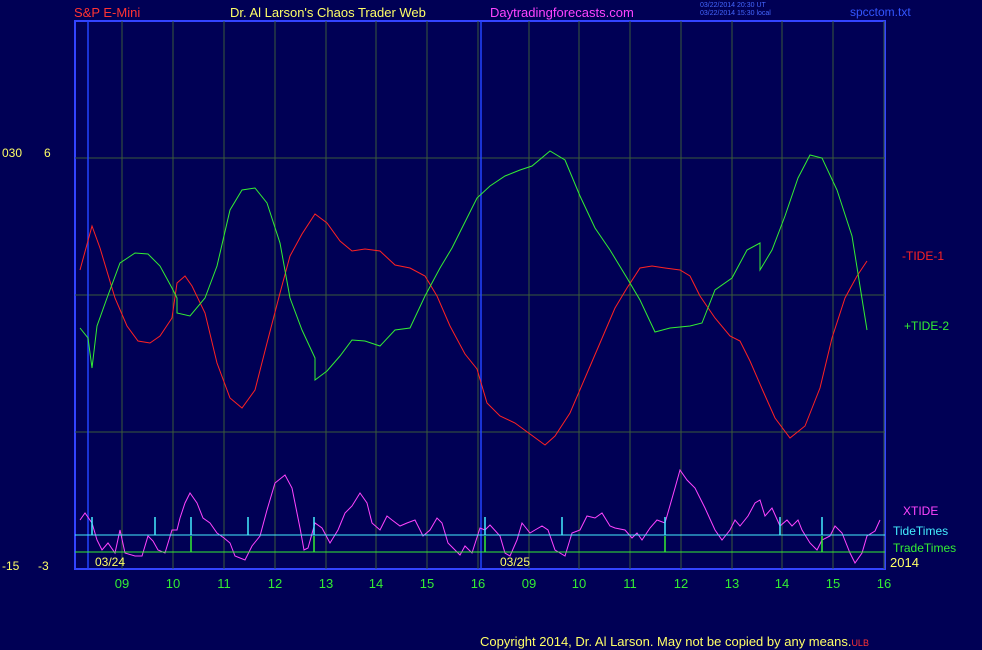  I want to click on y-tick-label: -3, so click(43, 566).